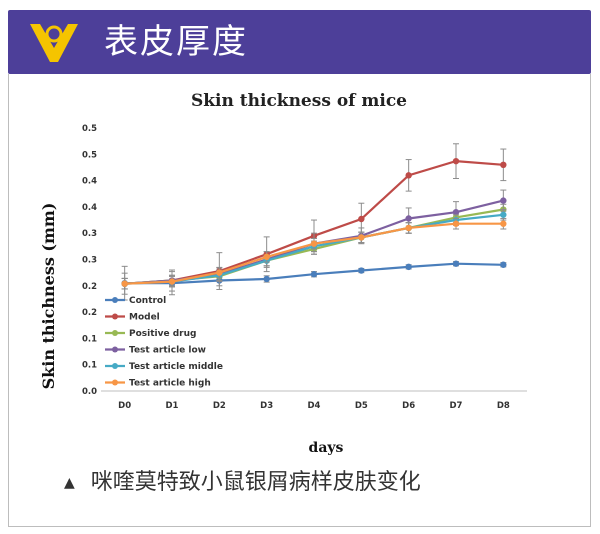 Image resolution: width=600 pixels, height=534 pixels. I want to click on caption-marker: ▲, so click(69, 483).